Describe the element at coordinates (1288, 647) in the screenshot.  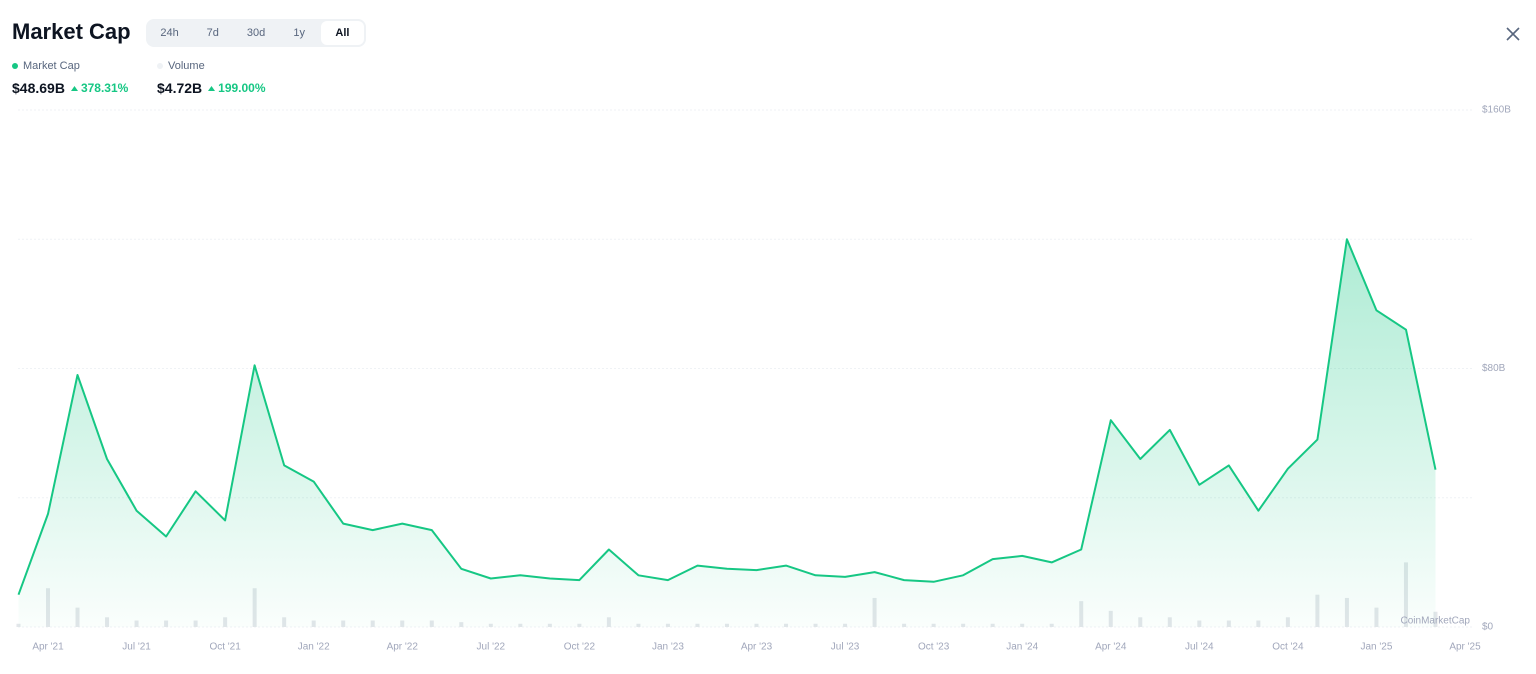
I see `x-tick-label: Oct '24` at that location.